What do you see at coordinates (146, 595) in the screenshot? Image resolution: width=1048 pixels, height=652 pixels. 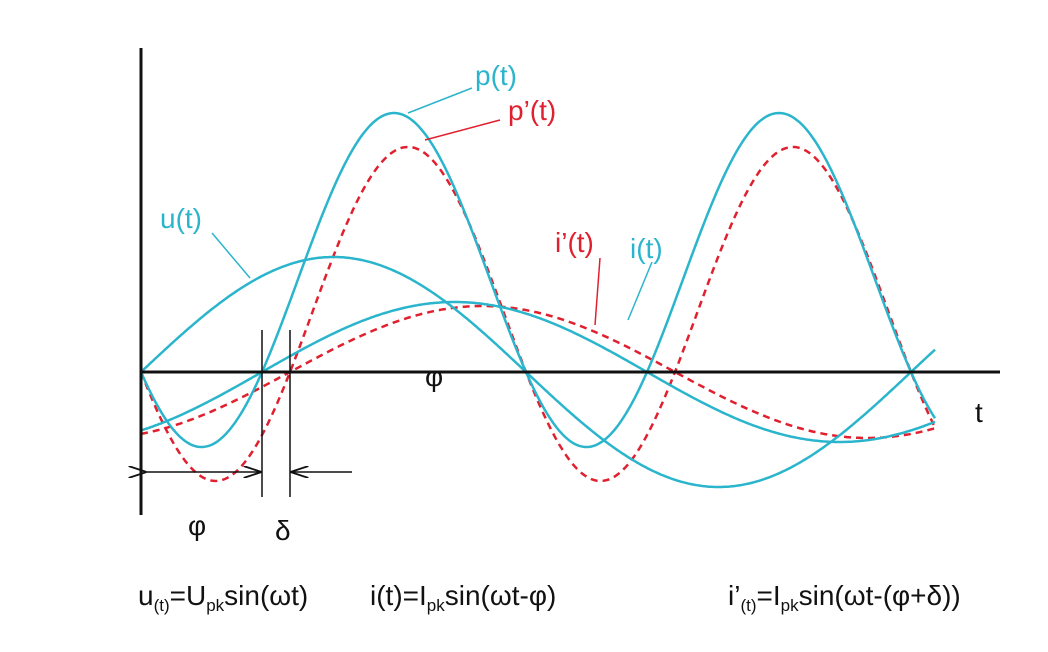 I see `formula-part: u` at bounding box center [146, 595].